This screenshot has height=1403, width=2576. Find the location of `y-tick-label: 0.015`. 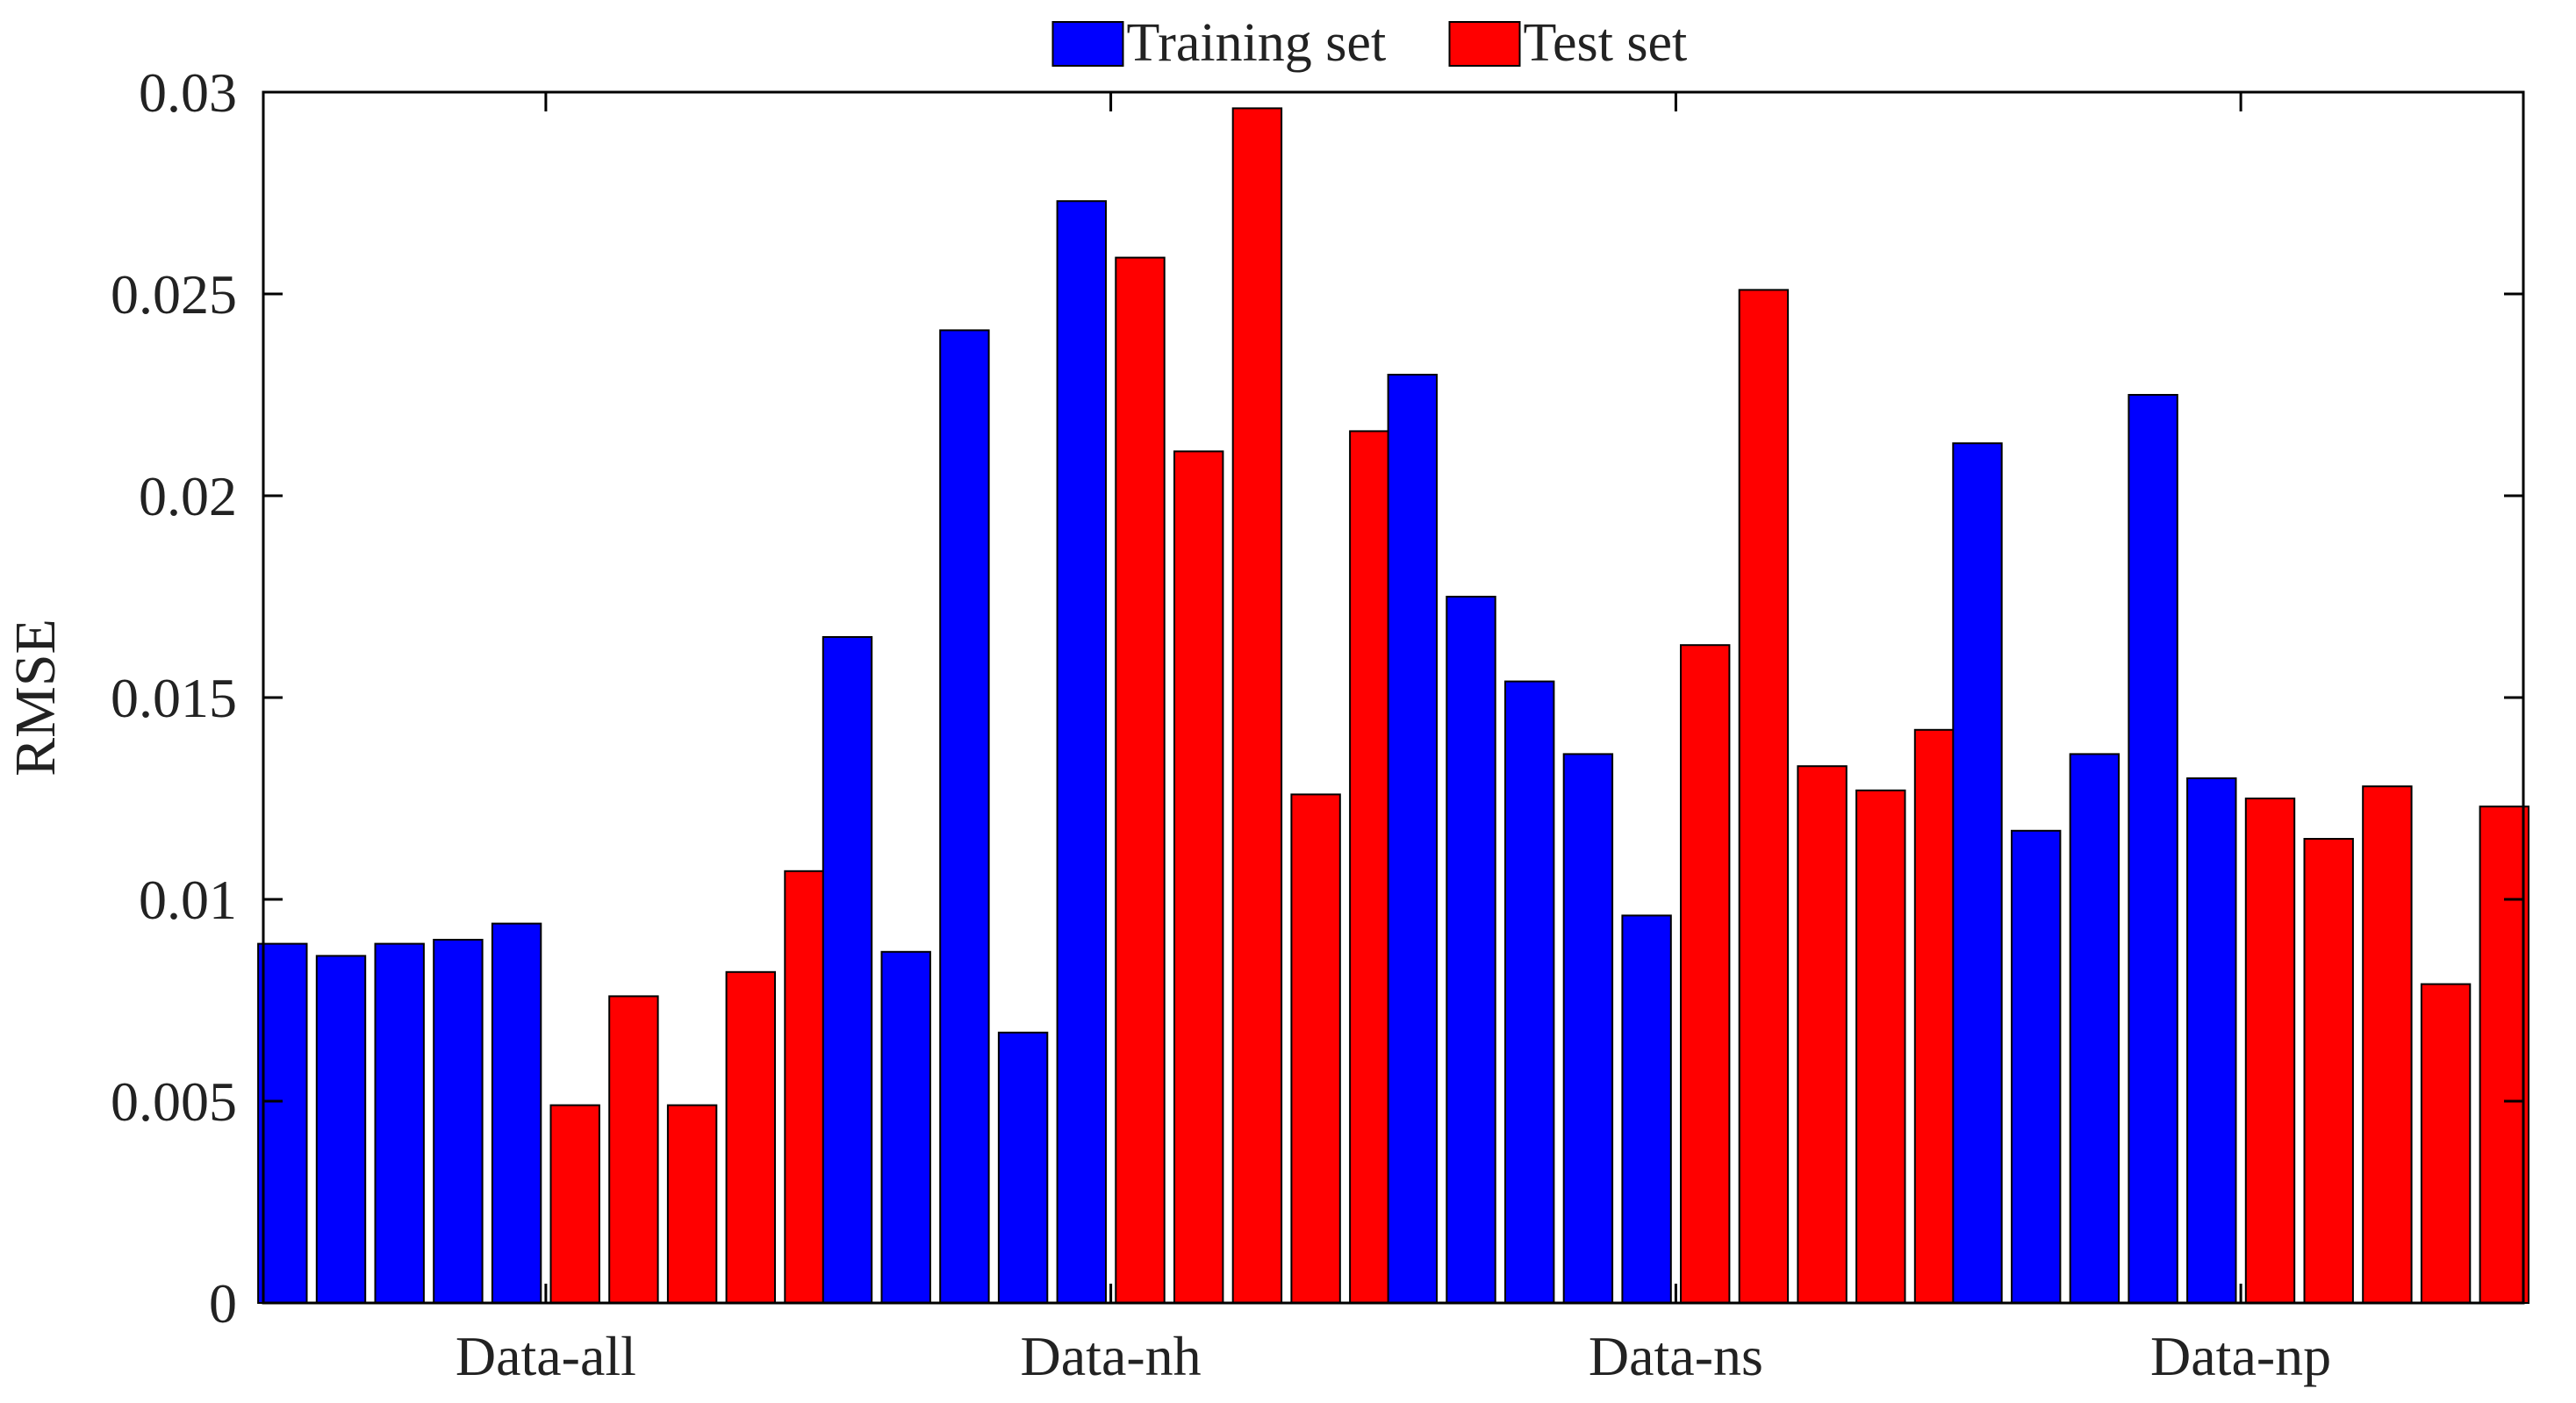

y-tick-label: 0.015 is located at coordinates (174, 698).